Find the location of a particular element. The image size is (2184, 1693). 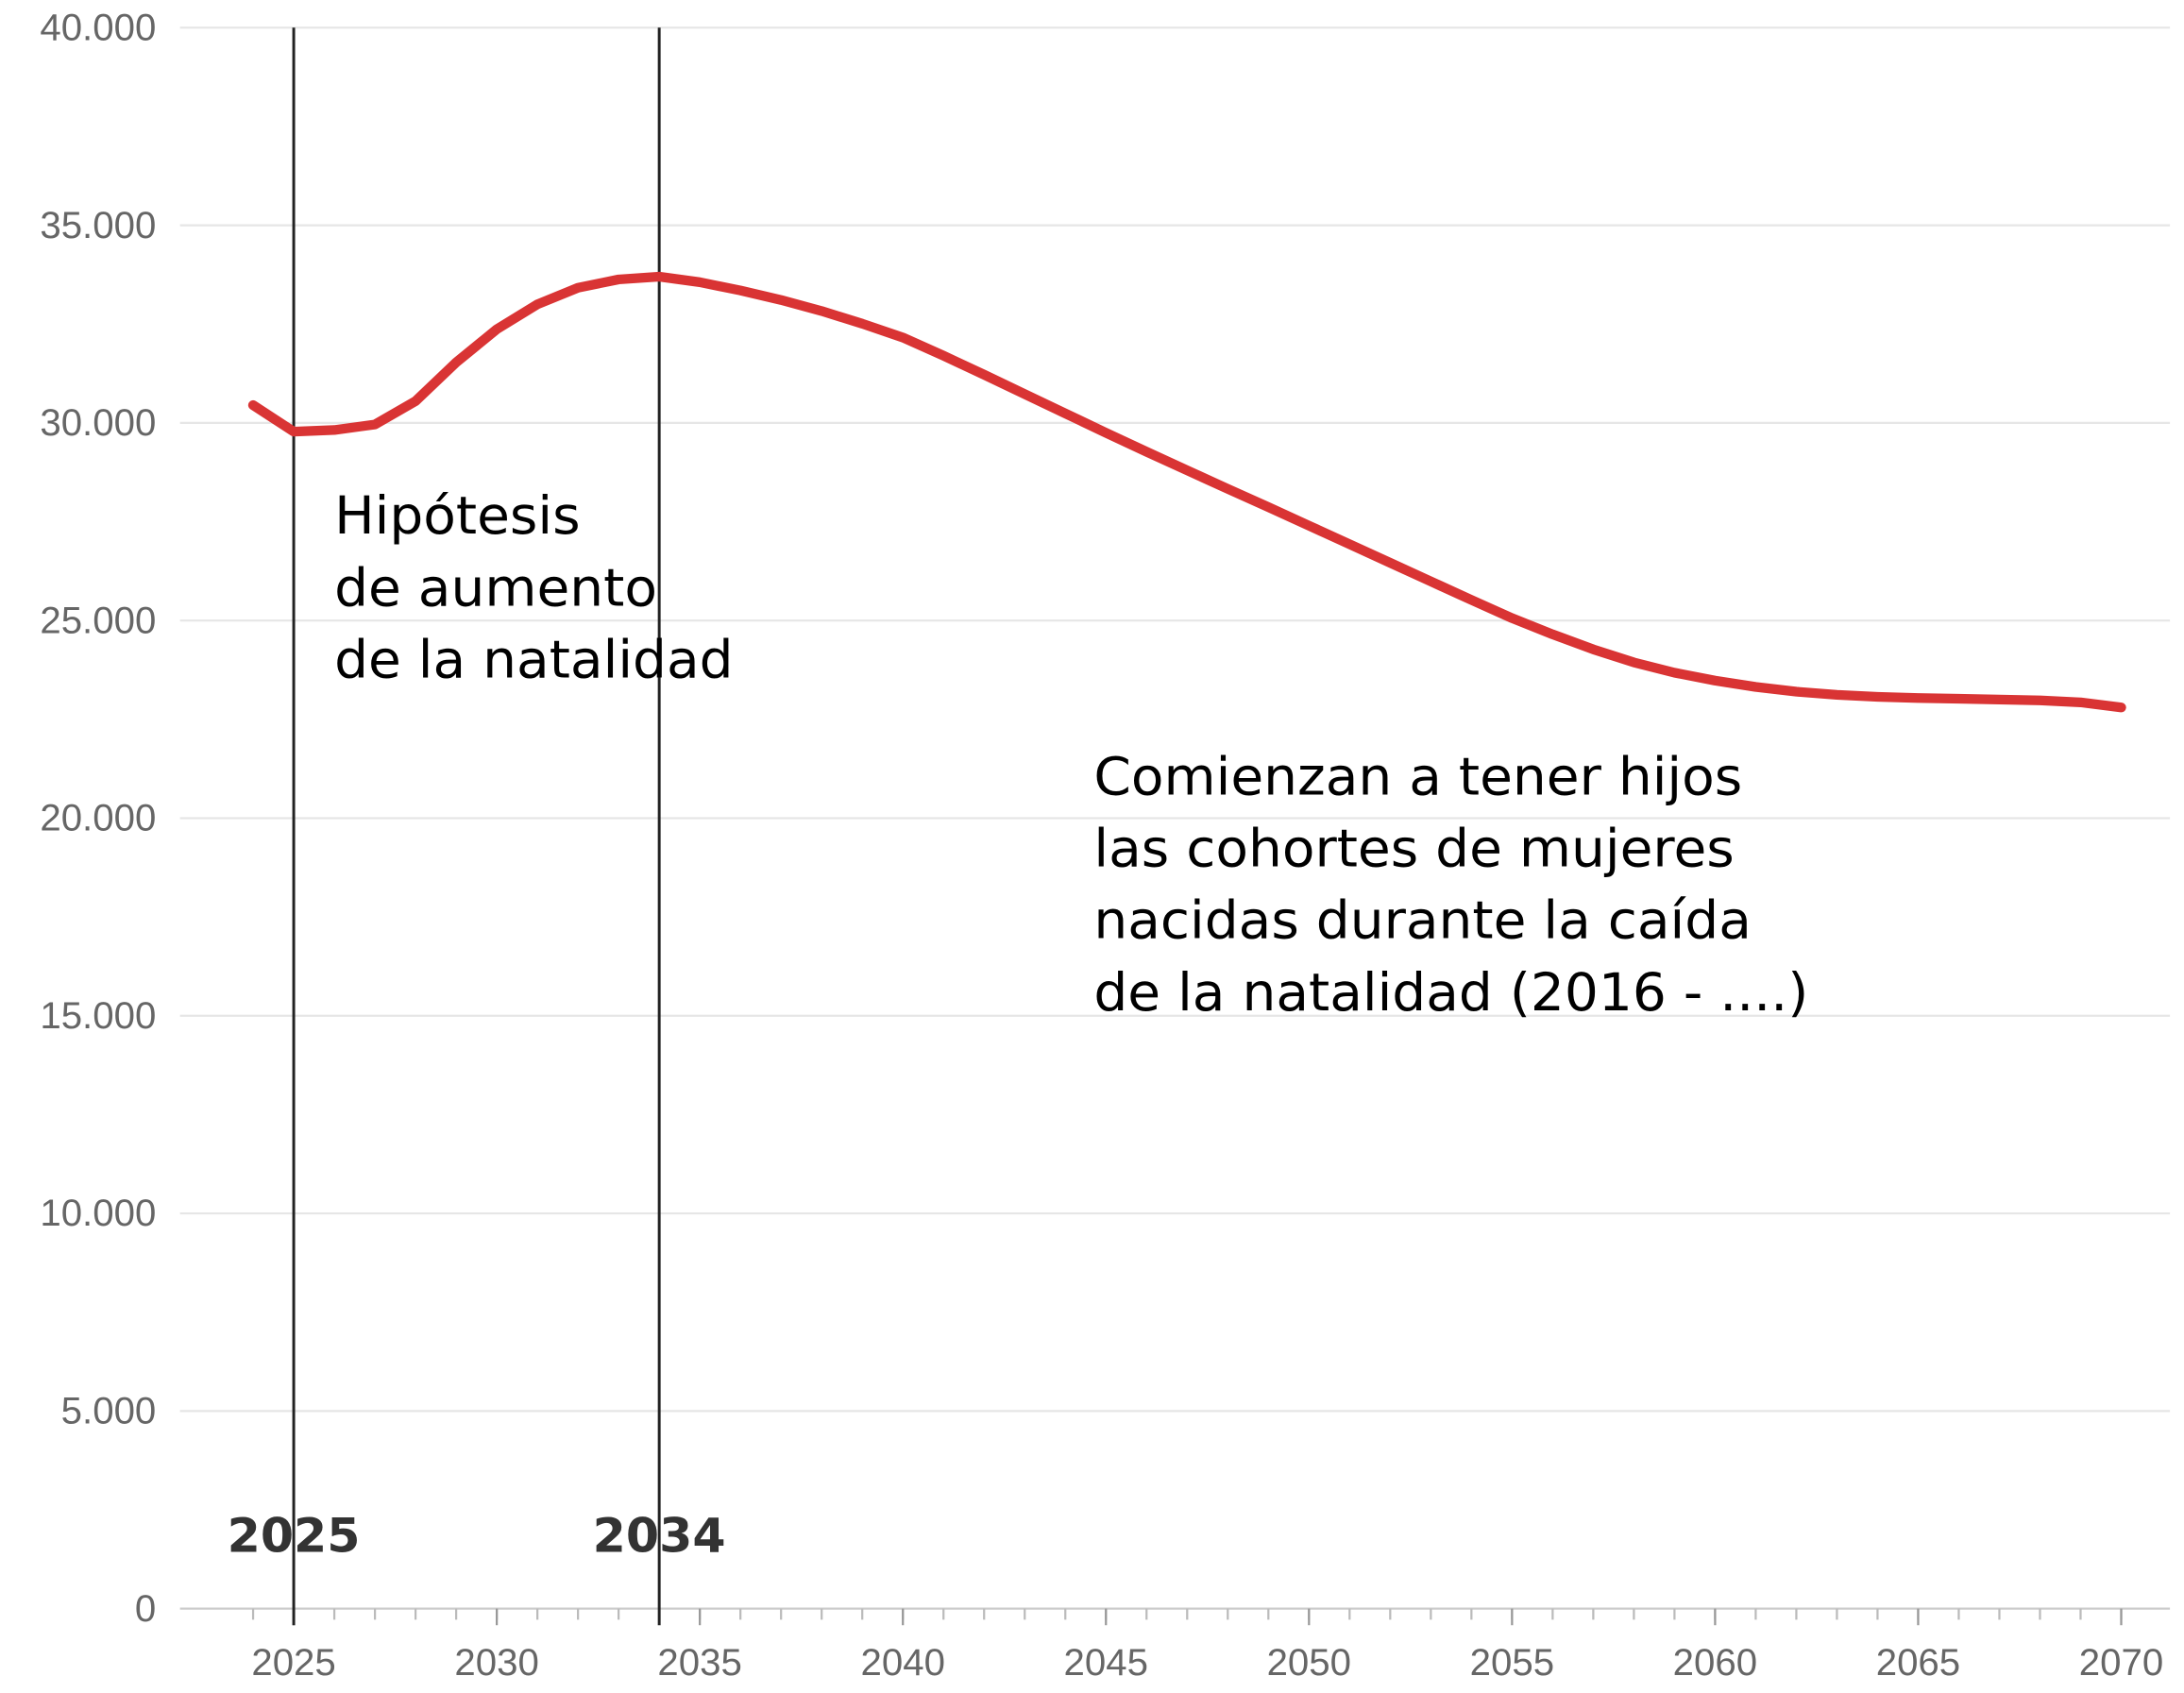

annotation: Comienzan a tener hijos is located at coordinates (1417, 777).